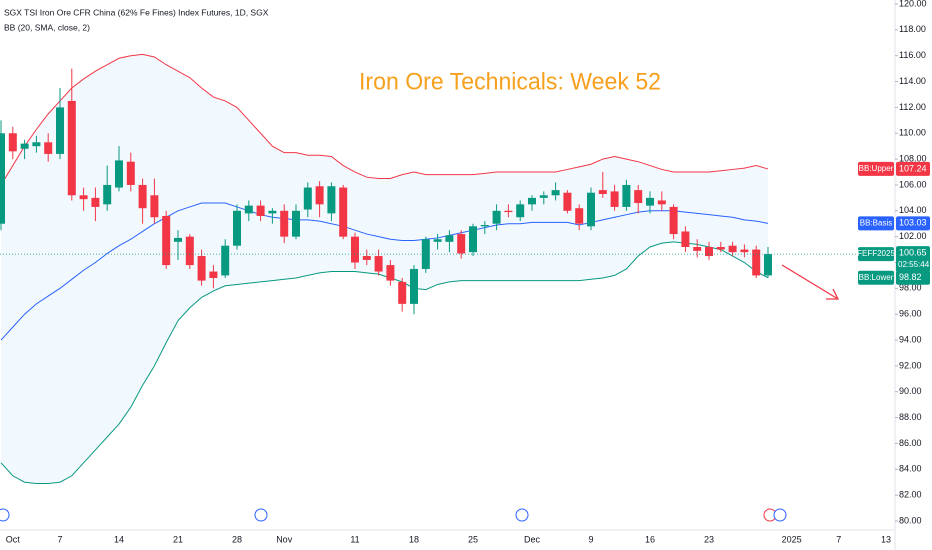  Describe the element at coordinates (910, 469) in the screenshot. I see `y-tick-label: 84.00` at that location.